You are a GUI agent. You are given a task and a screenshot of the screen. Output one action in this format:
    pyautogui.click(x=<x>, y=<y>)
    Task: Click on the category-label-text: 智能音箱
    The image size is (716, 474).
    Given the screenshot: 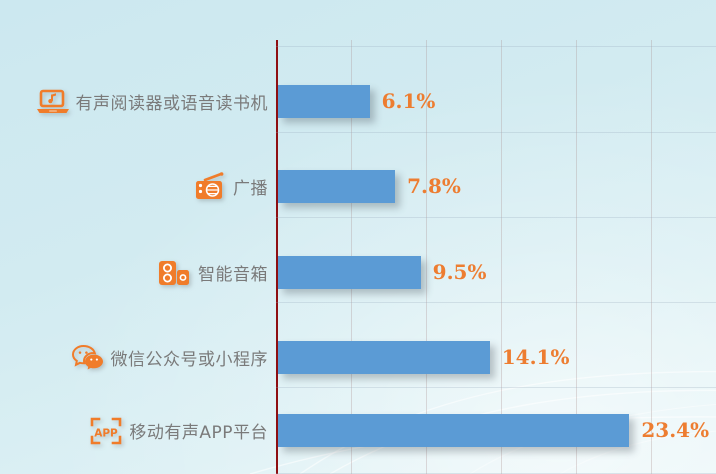 What is the action you would take?
    pyautogui.click(x=233, y=275)
    